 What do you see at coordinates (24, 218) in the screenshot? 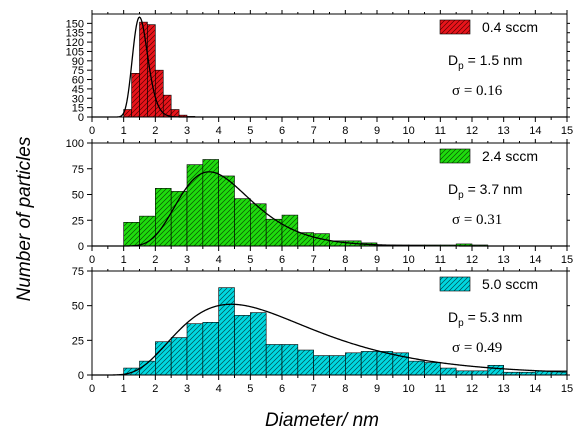
I see `y-axis-label: Number of particles` at bounding box center [24, 218].